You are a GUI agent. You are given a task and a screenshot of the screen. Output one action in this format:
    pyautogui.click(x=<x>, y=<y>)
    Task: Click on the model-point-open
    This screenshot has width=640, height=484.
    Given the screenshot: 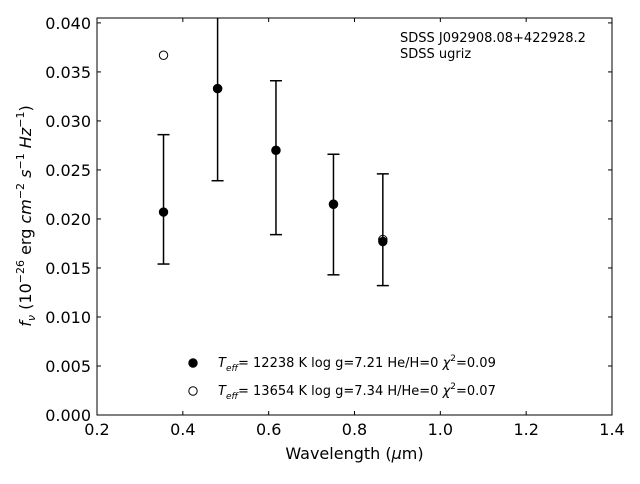 What is the action you would take?
    pyautogui.click(x=163, y=55)
    